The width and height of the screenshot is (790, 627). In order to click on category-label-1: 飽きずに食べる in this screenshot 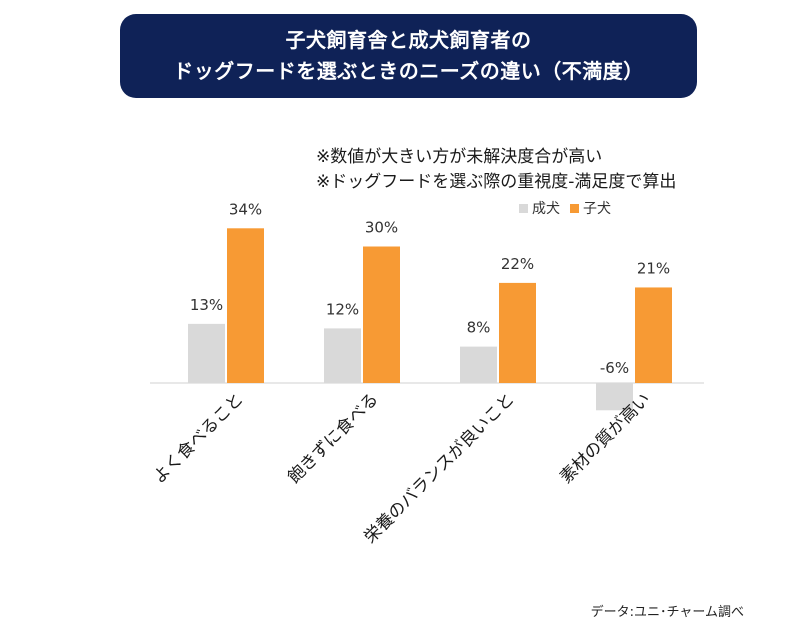, I will do `click(333, 438)`.